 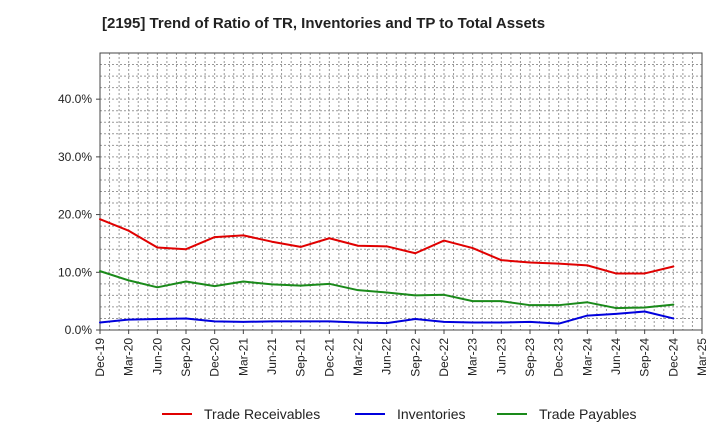 I want to click on y-tick-label: 0.0%, so click(x=79, y=330).